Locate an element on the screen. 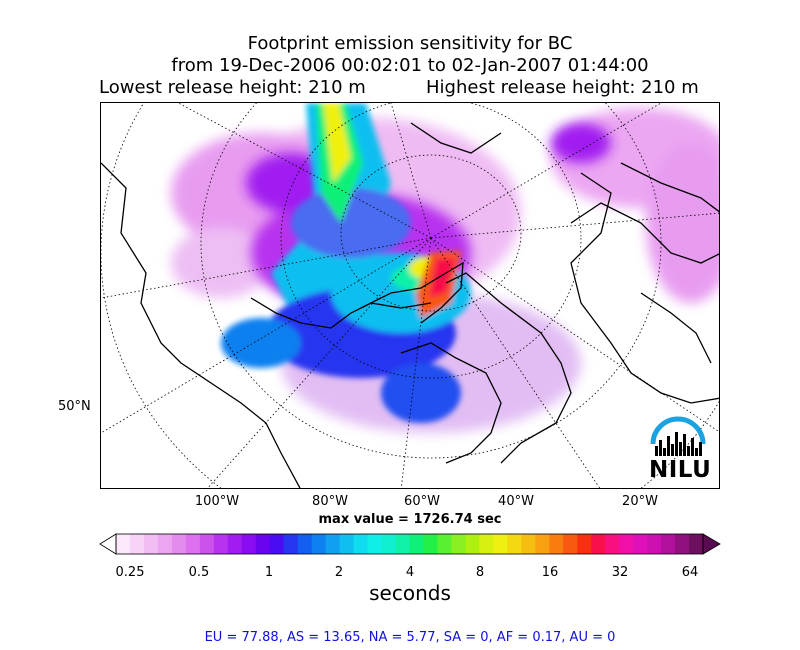  colorbar-tick: 16 is located at coordinates (550, 572).